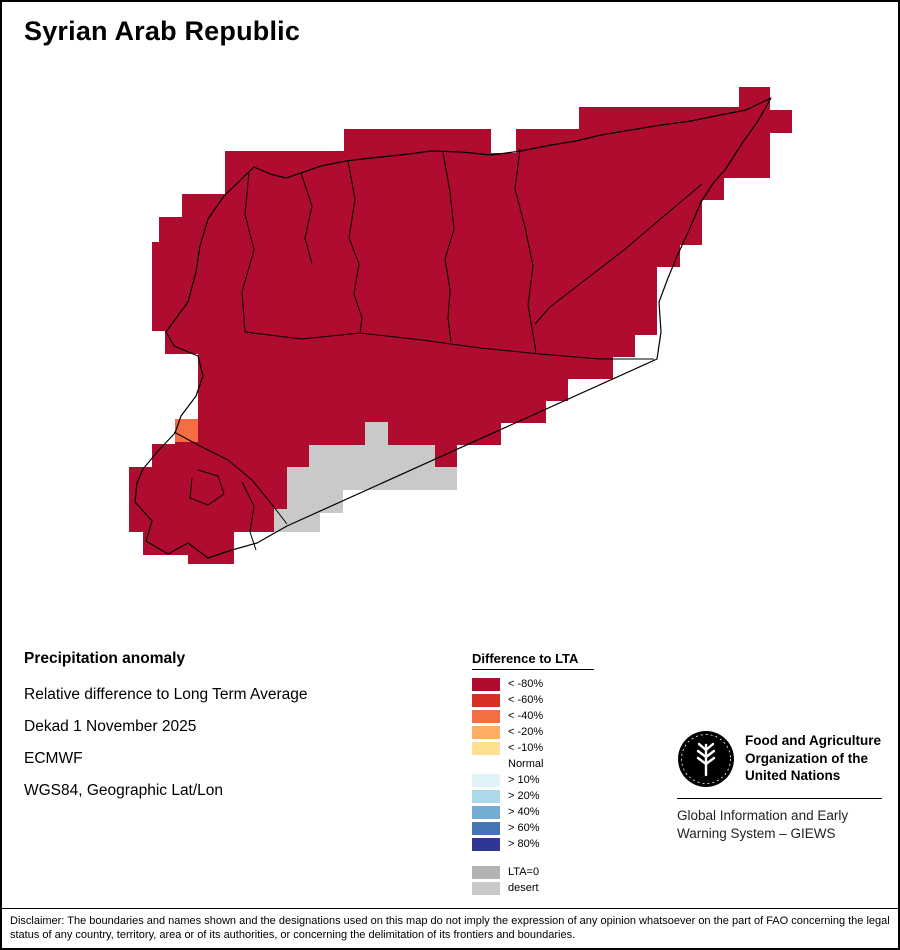  What do you see at coordinates (557, 716) in the screenshot?
I see `legend-row: < -40%` at bounding box center [557, 716].